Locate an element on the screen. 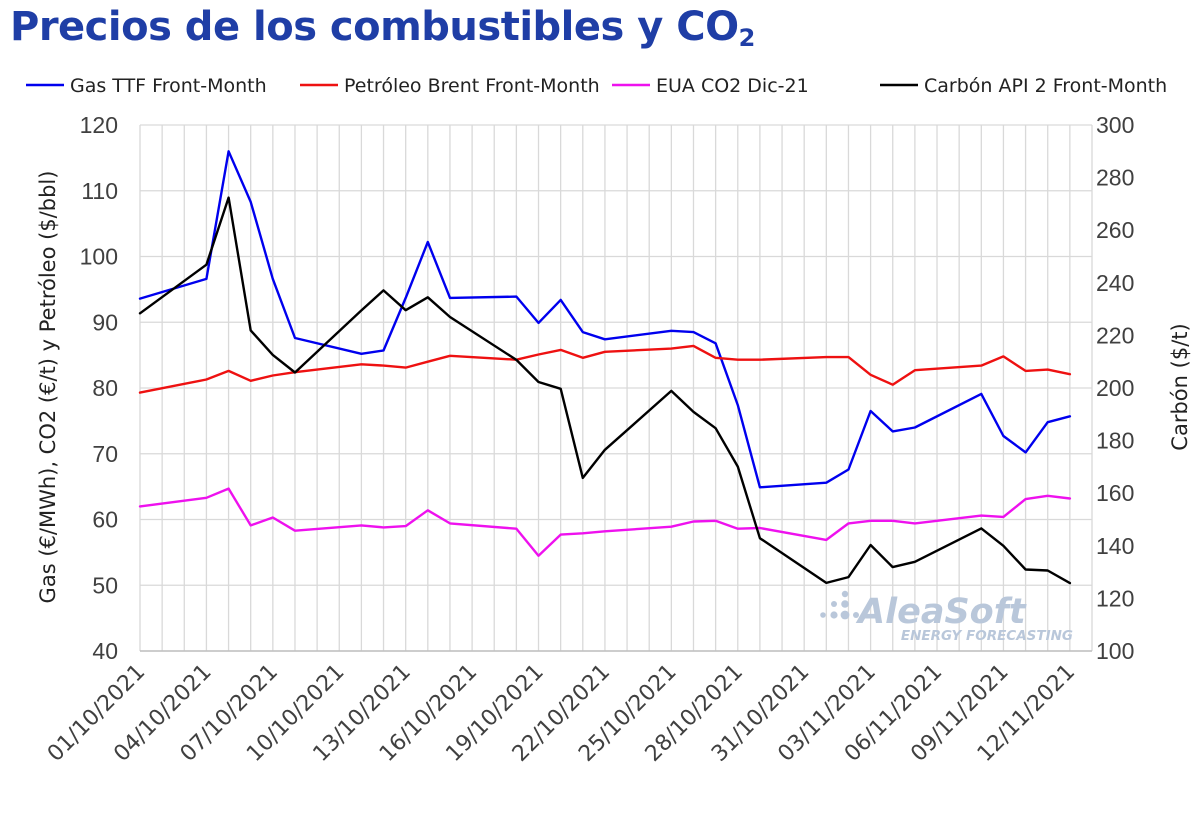 The width and height of the screenshot is (1200, 831). legend-item: Petróleo Brent Front-Month is located at coordinates (450, 86).